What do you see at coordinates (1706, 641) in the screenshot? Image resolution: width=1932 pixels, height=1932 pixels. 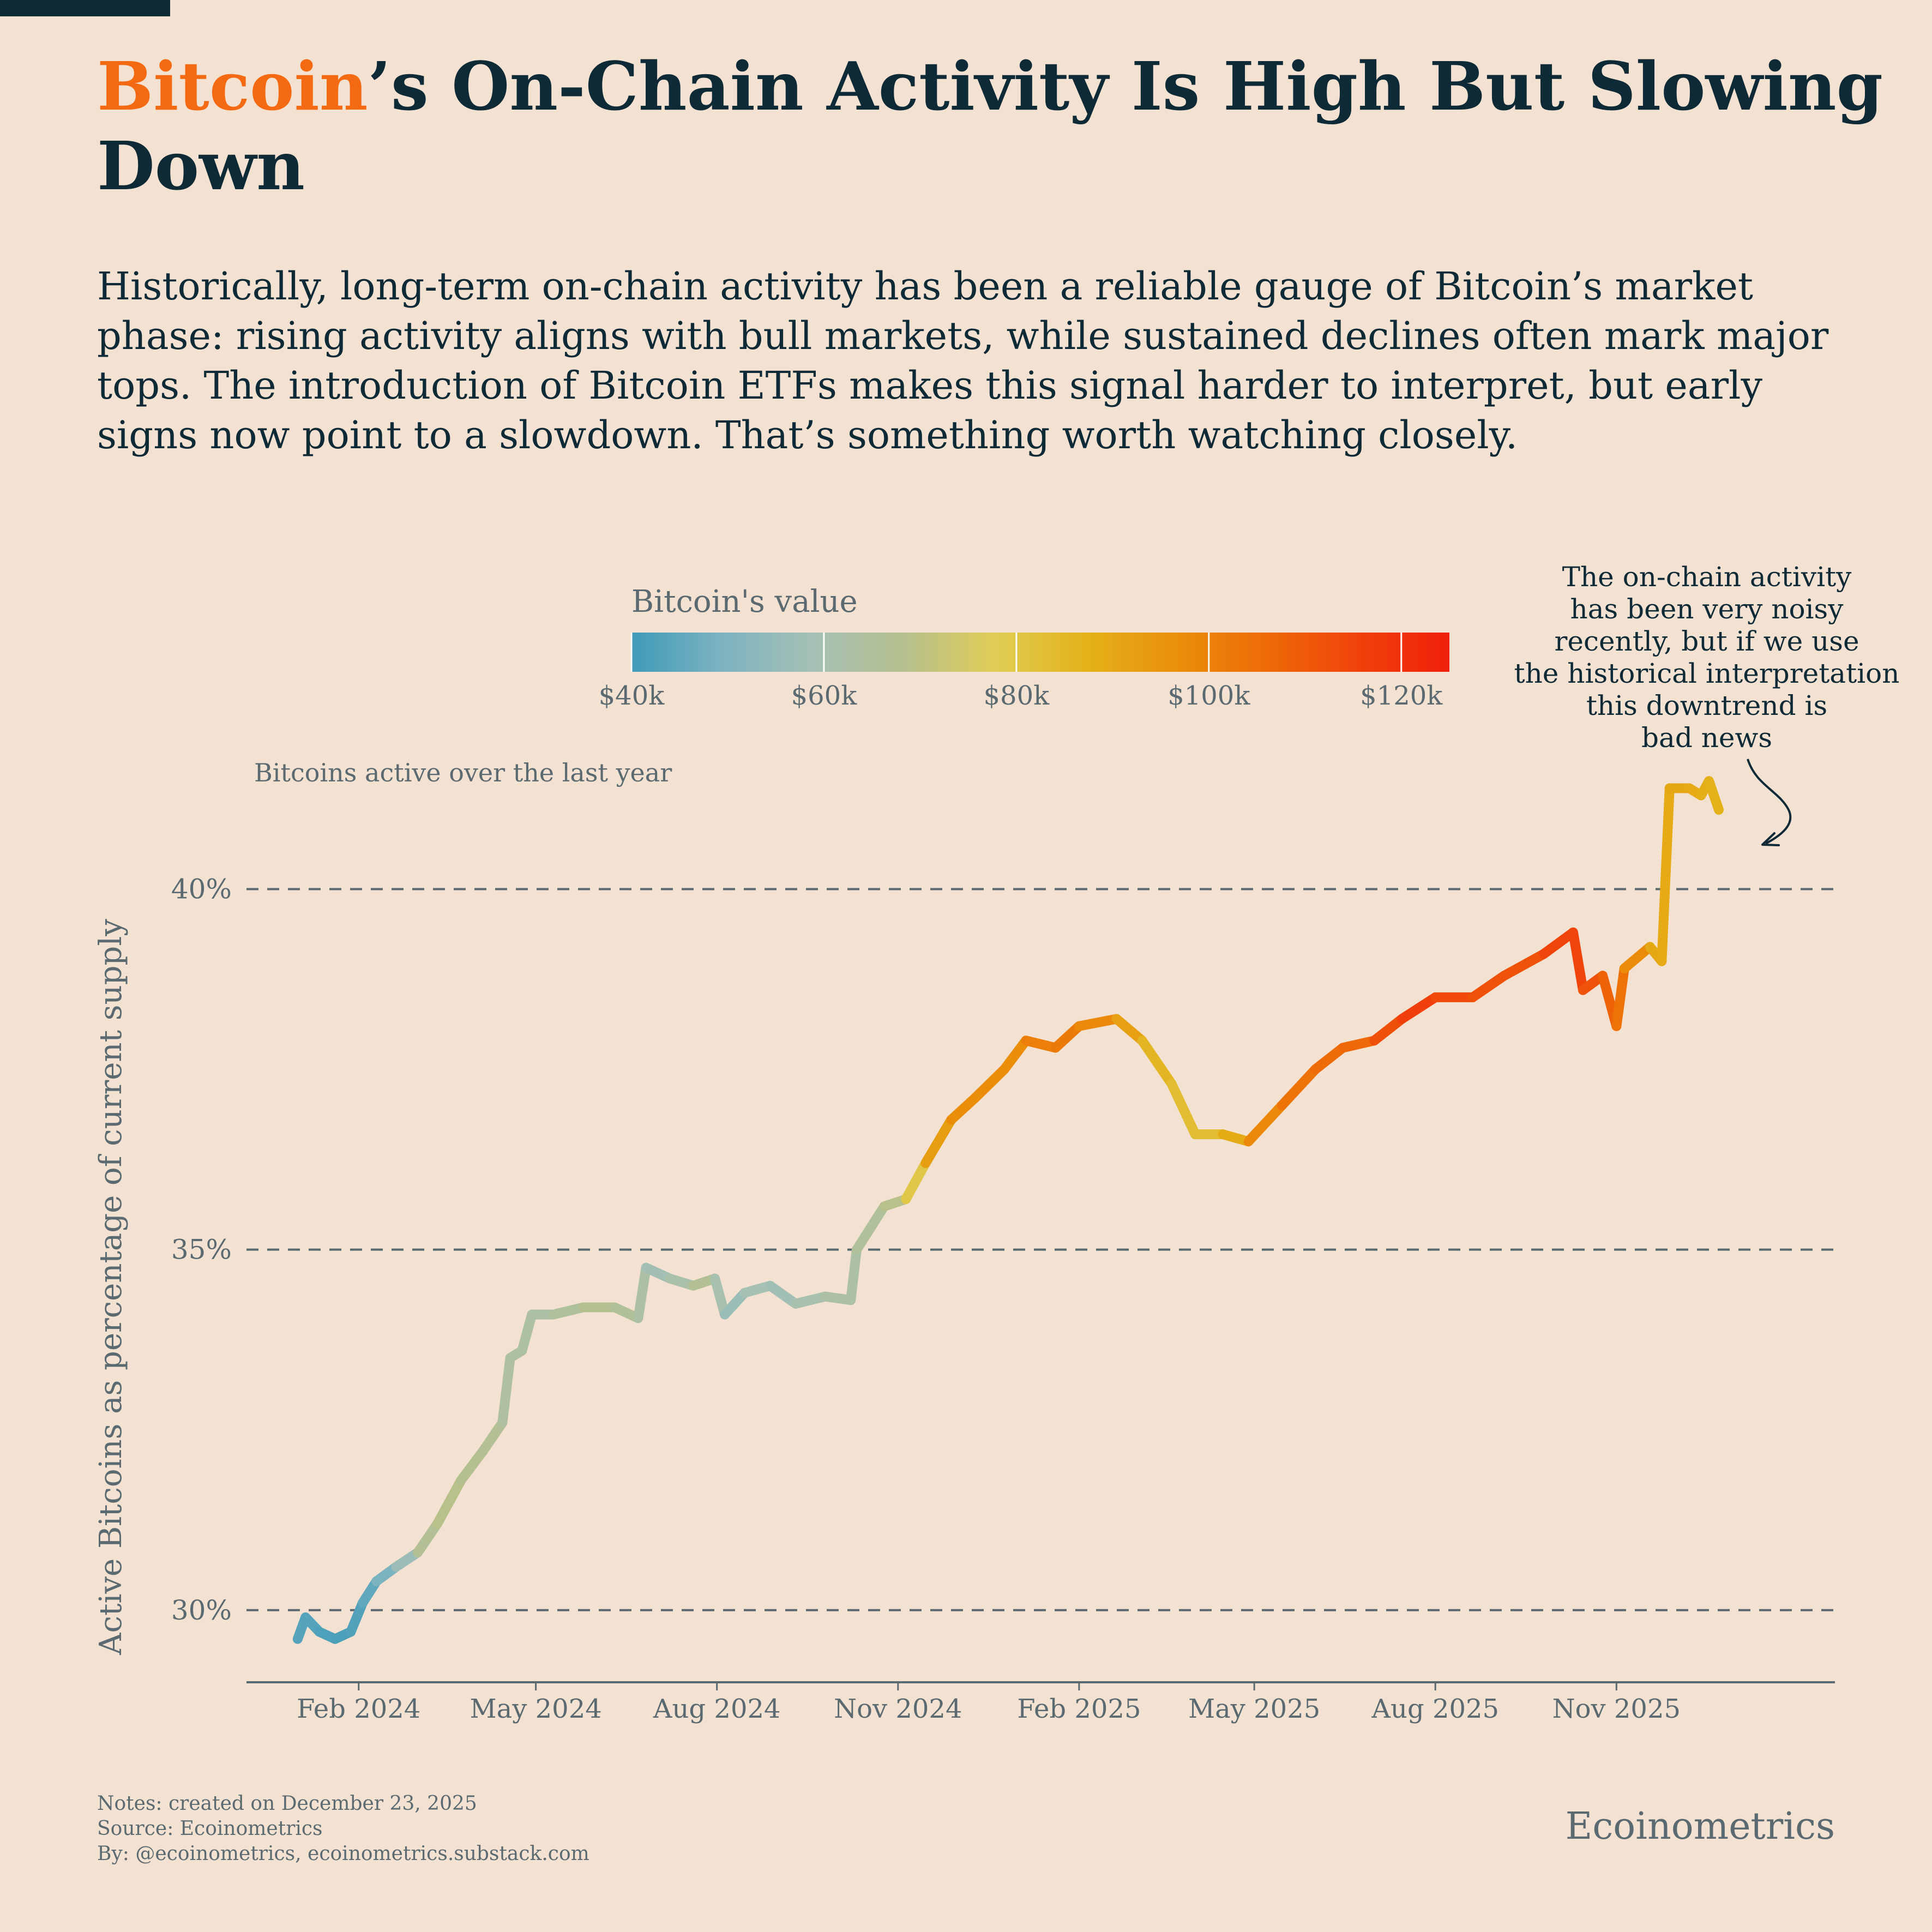 I see `annotation-line: recently, but if we use` at bounding box center [1706, 641].